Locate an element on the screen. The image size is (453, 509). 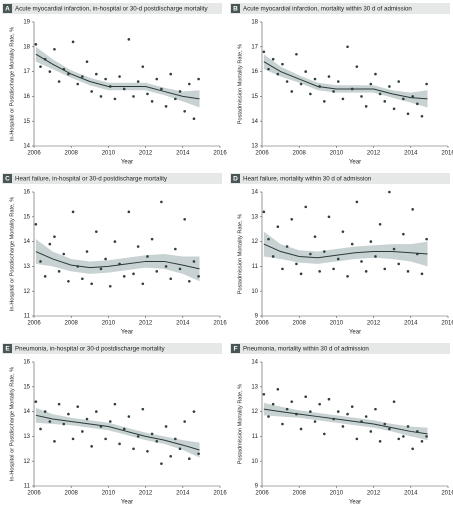
y-tick-label: 13 is located at coordinates (254, 217).